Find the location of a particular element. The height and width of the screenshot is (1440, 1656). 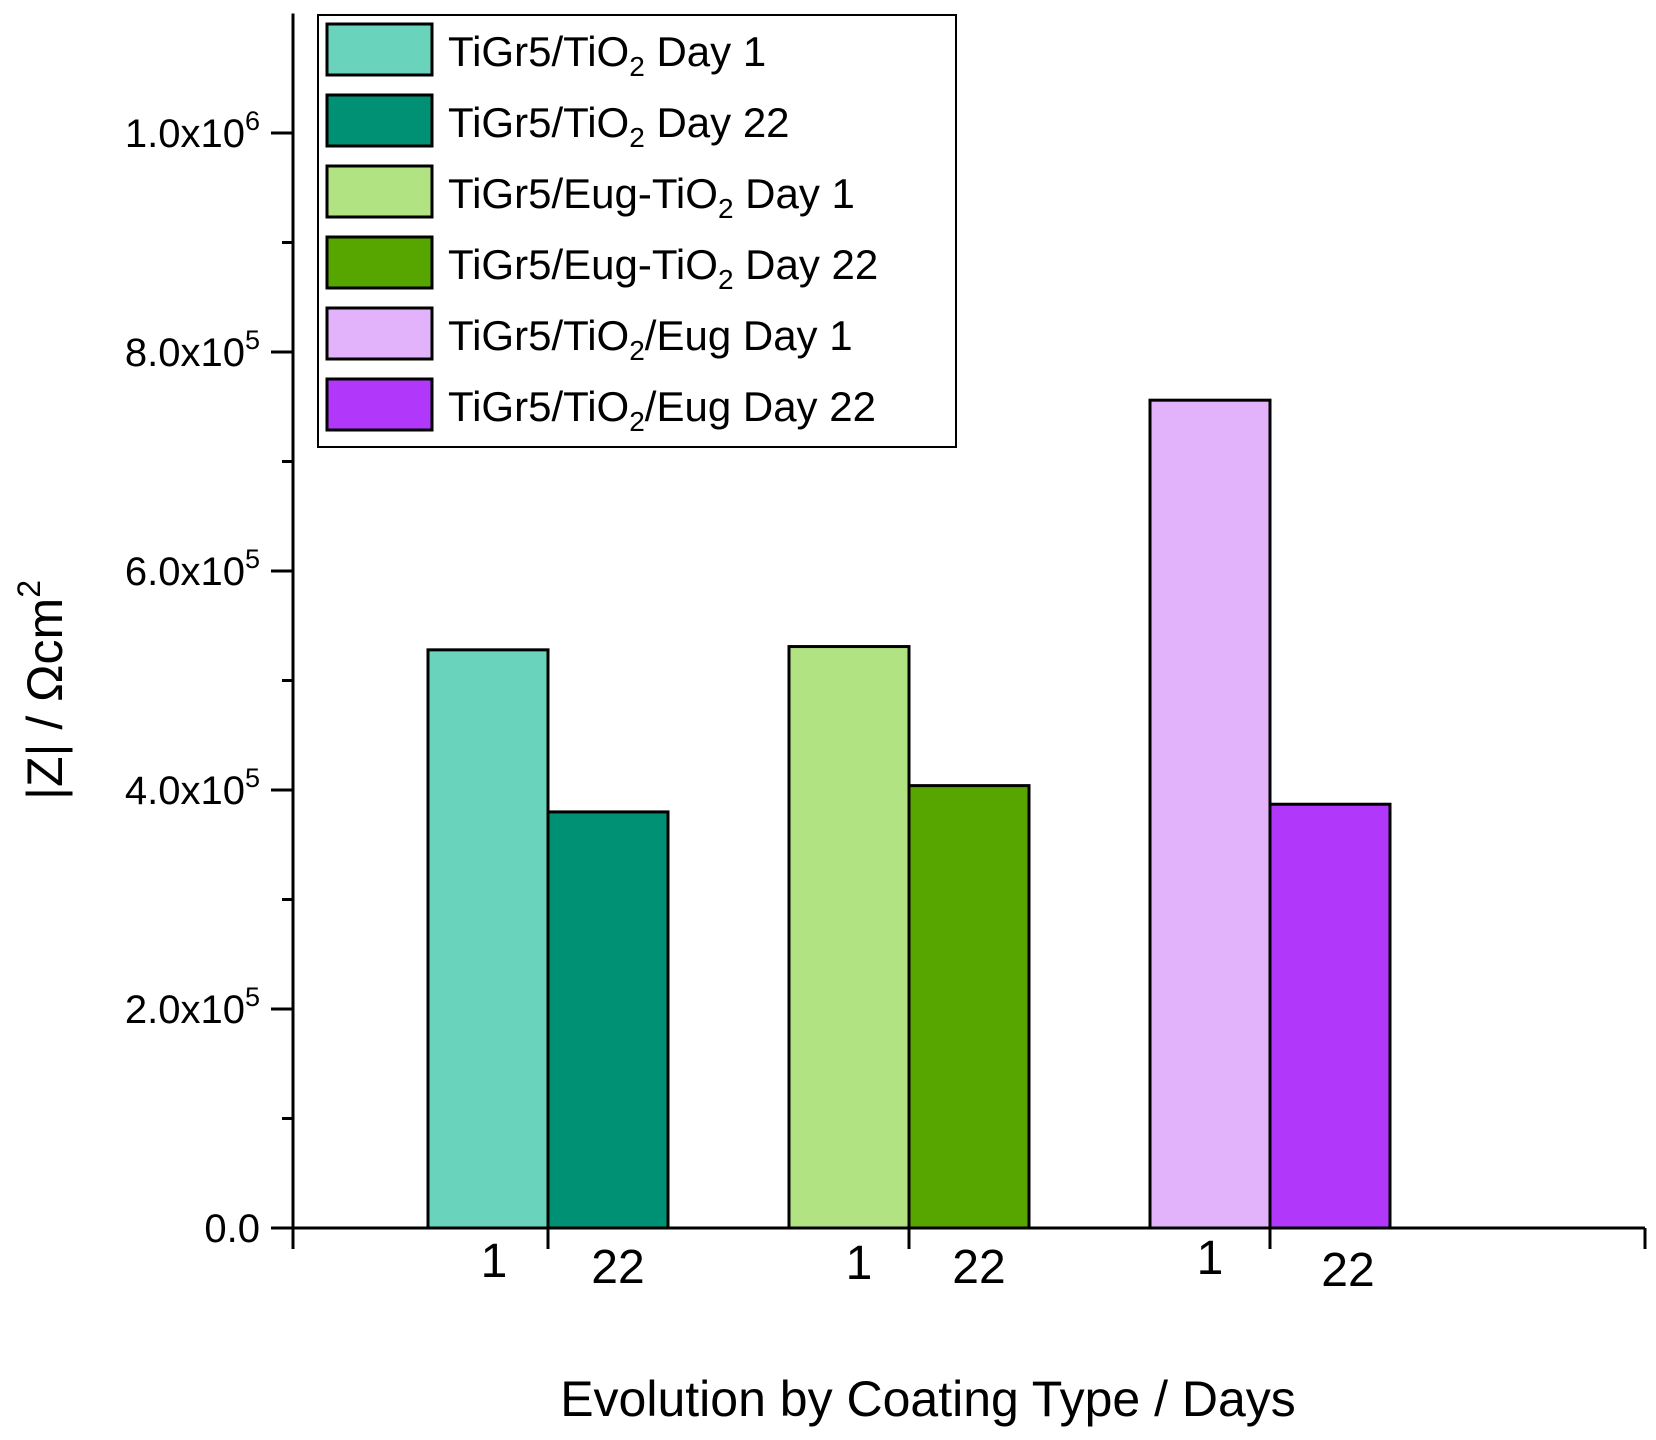

x-axis-title: Evolution by Coating Type / Days is located at coordinates (928, 1399).